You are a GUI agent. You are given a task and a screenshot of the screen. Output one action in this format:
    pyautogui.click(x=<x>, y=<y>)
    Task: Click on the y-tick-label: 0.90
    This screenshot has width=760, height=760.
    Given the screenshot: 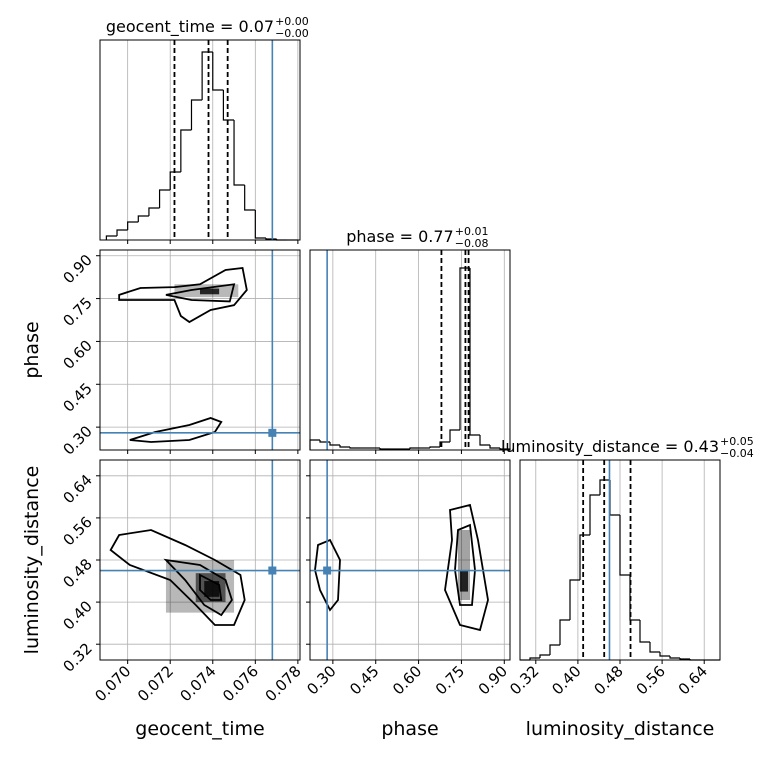 What is the action you would take?
    pyautogui.click(x=77, y=269)
    